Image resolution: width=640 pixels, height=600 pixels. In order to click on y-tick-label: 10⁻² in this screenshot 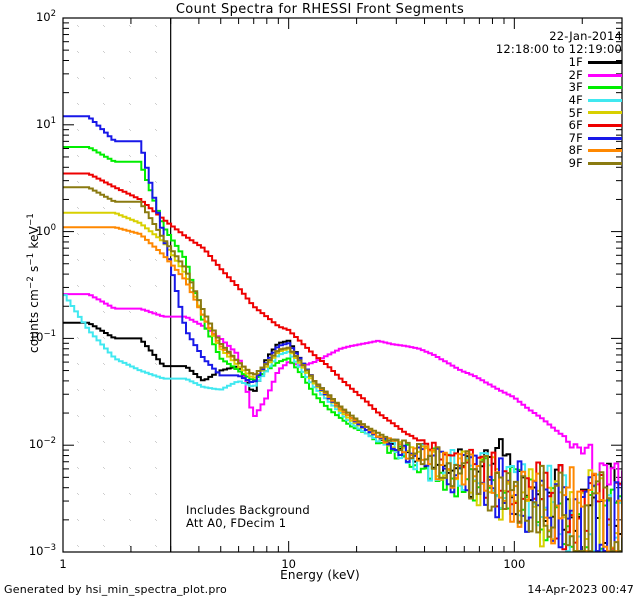, I will do `click(42, 444)`.